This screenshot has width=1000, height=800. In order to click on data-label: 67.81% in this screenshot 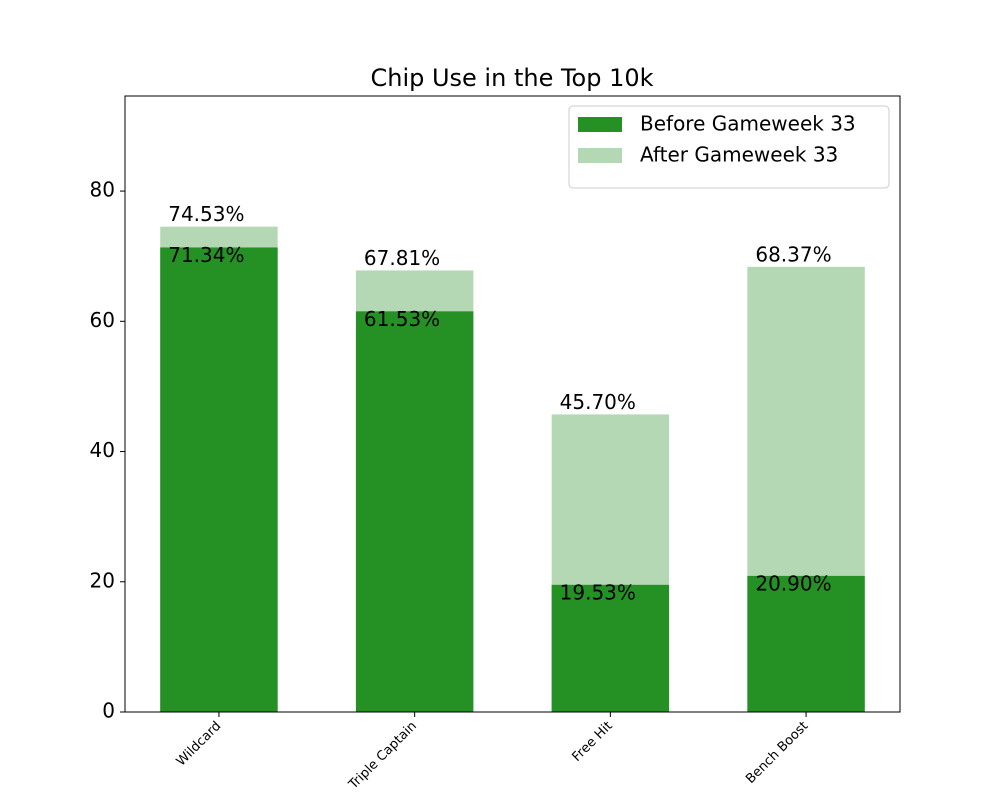, I will do `click(402, 258)`.